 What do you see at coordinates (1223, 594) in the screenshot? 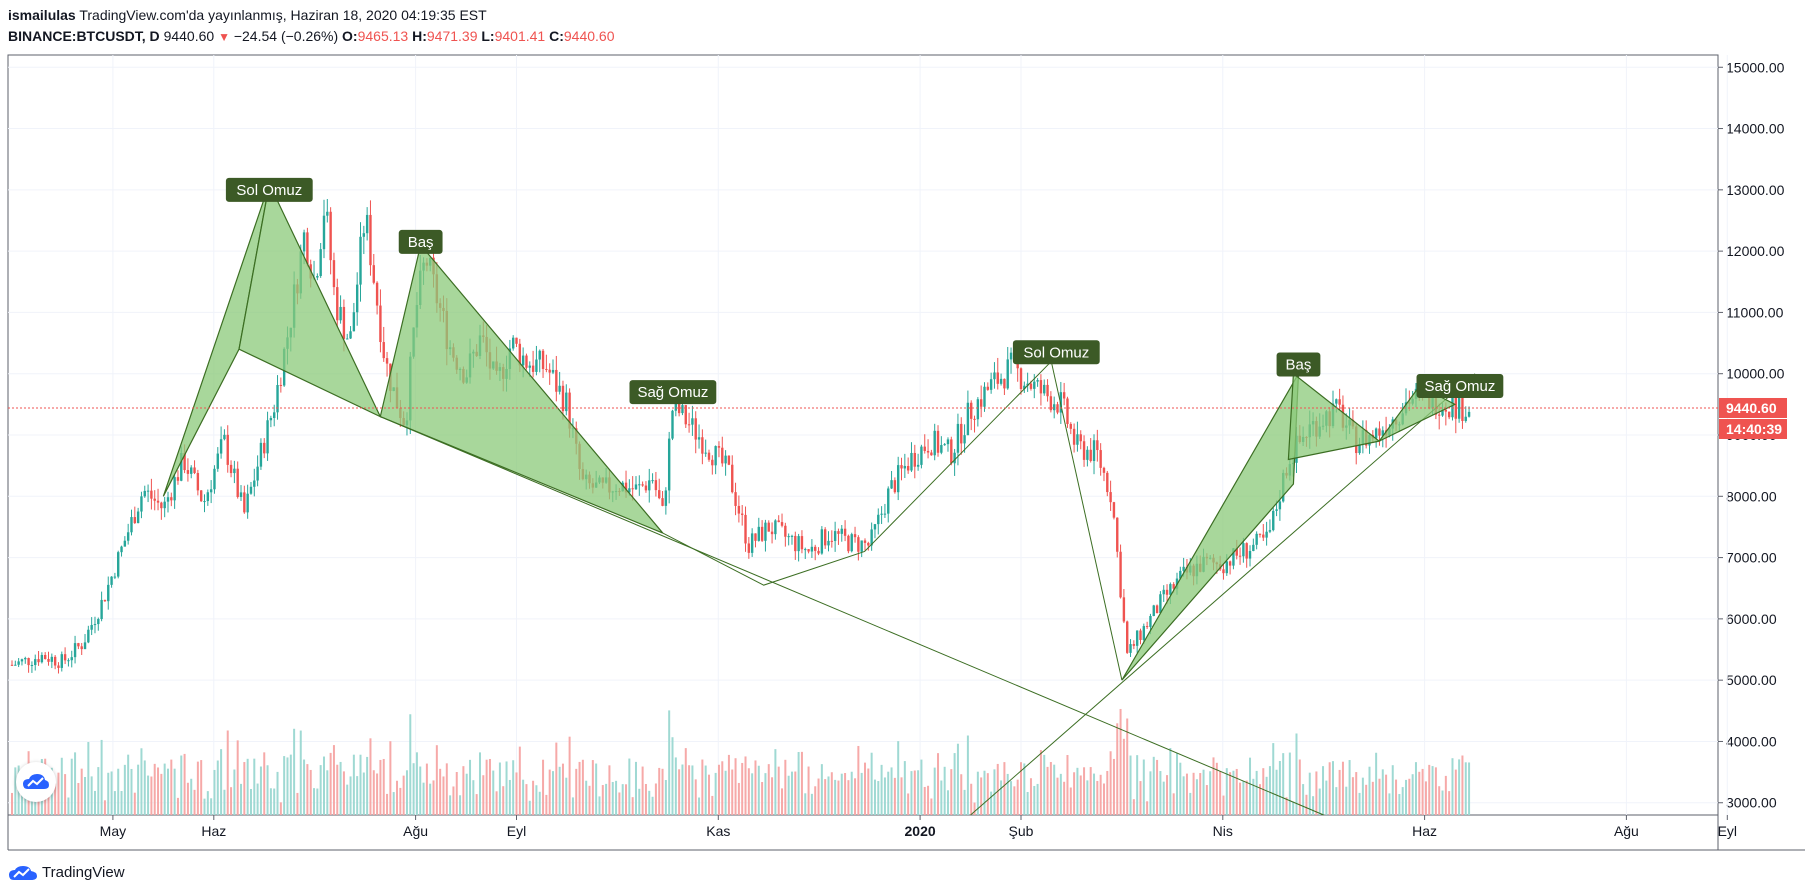
I see `hs-pattern-line` at bounding box center [1223, 594].